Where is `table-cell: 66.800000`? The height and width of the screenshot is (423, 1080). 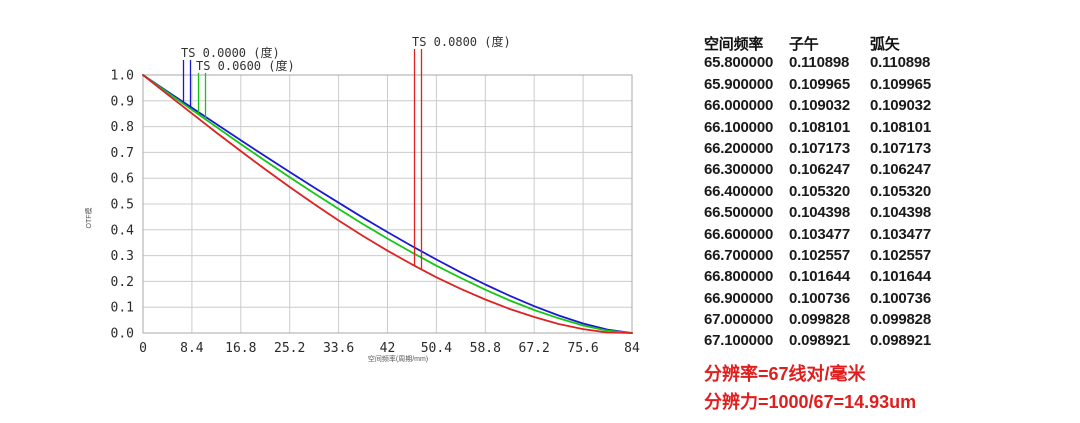 table-cell: 66.800000 is located at coordinates (739, 277).